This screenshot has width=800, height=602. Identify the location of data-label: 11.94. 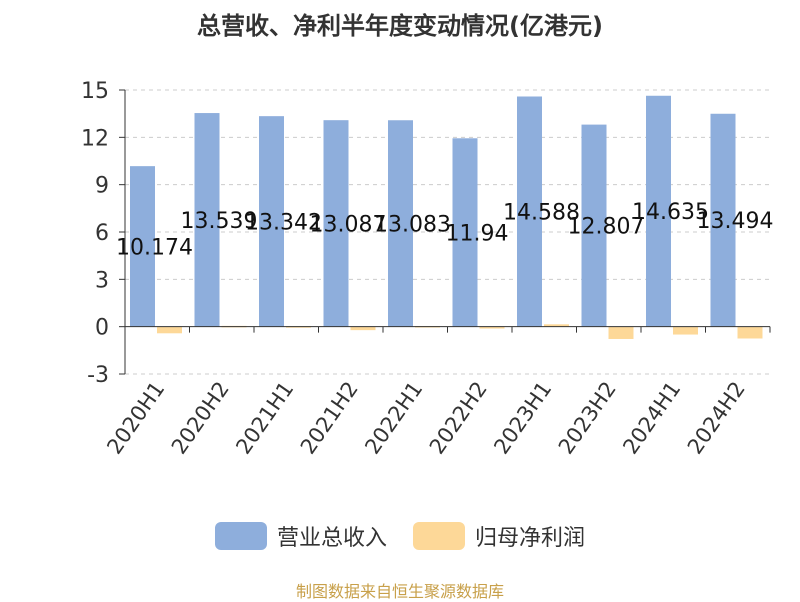
(477, 233).